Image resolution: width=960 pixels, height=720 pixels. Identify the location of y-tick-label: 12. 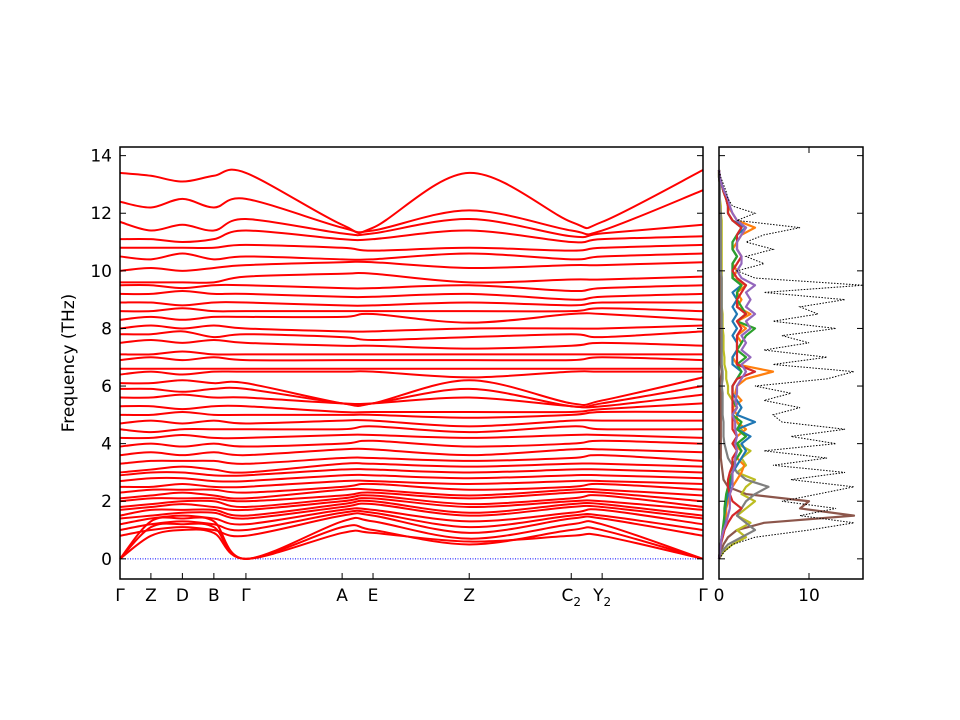
(101, 214).